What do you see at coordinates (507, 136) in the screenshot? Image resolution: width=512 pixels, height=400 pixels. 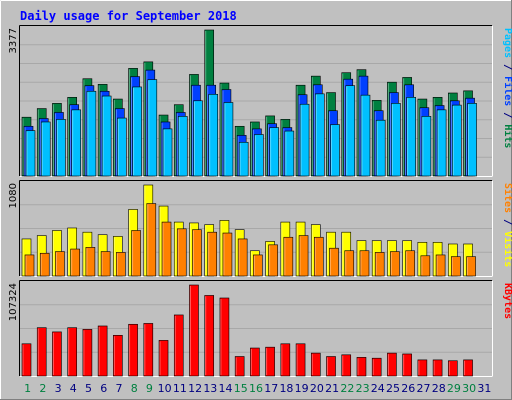 I see `legend-entry: Hits` at bounding box center [507, 136].